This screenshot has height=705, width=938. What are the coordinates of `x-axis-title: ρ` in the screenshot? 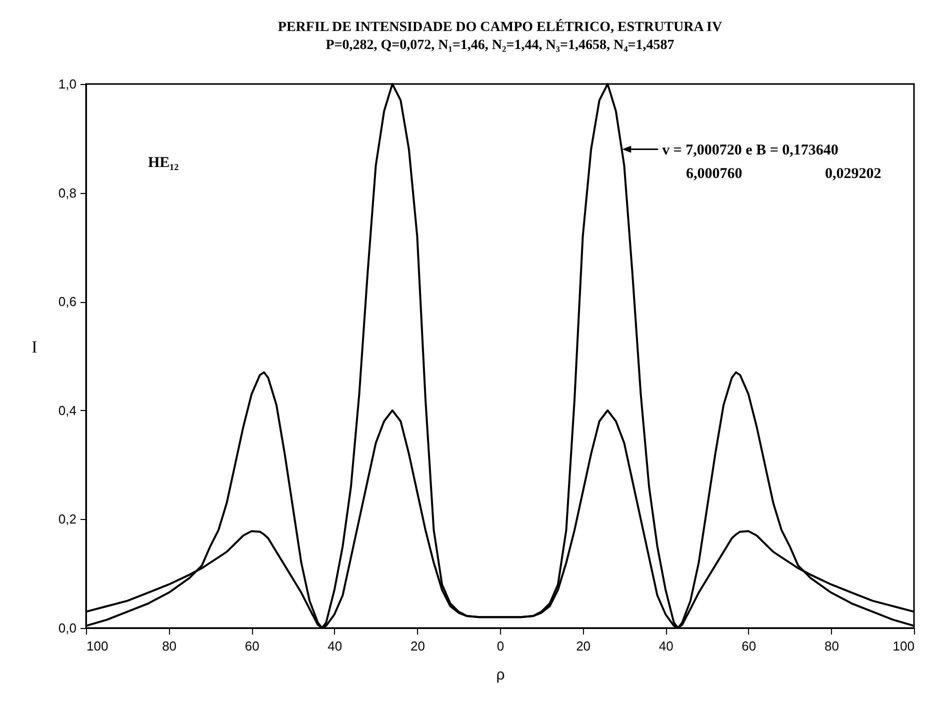 It's located at (500, 675).